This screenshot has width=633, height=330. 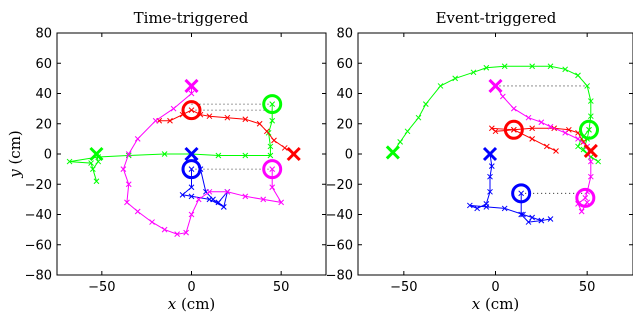 I want to click on y-tick-label: 0, so click(x=349, y=155).